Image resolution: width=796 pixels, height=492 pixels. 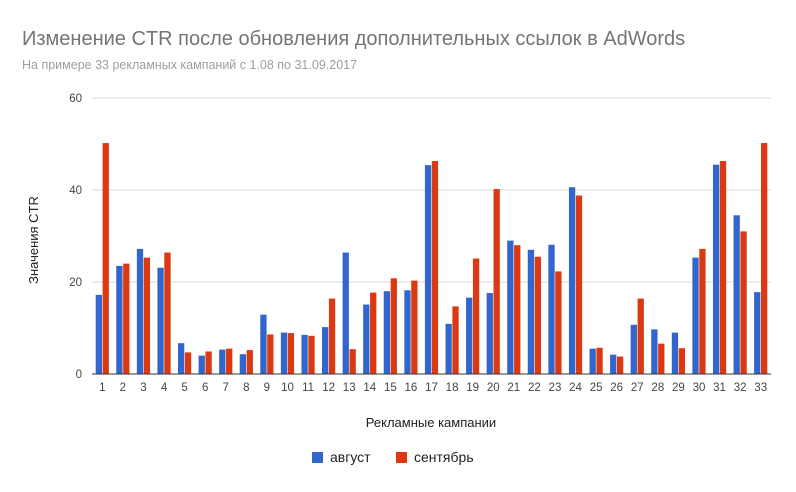 I want to click on x-tick-label: 6, so click(x=205, y=388).